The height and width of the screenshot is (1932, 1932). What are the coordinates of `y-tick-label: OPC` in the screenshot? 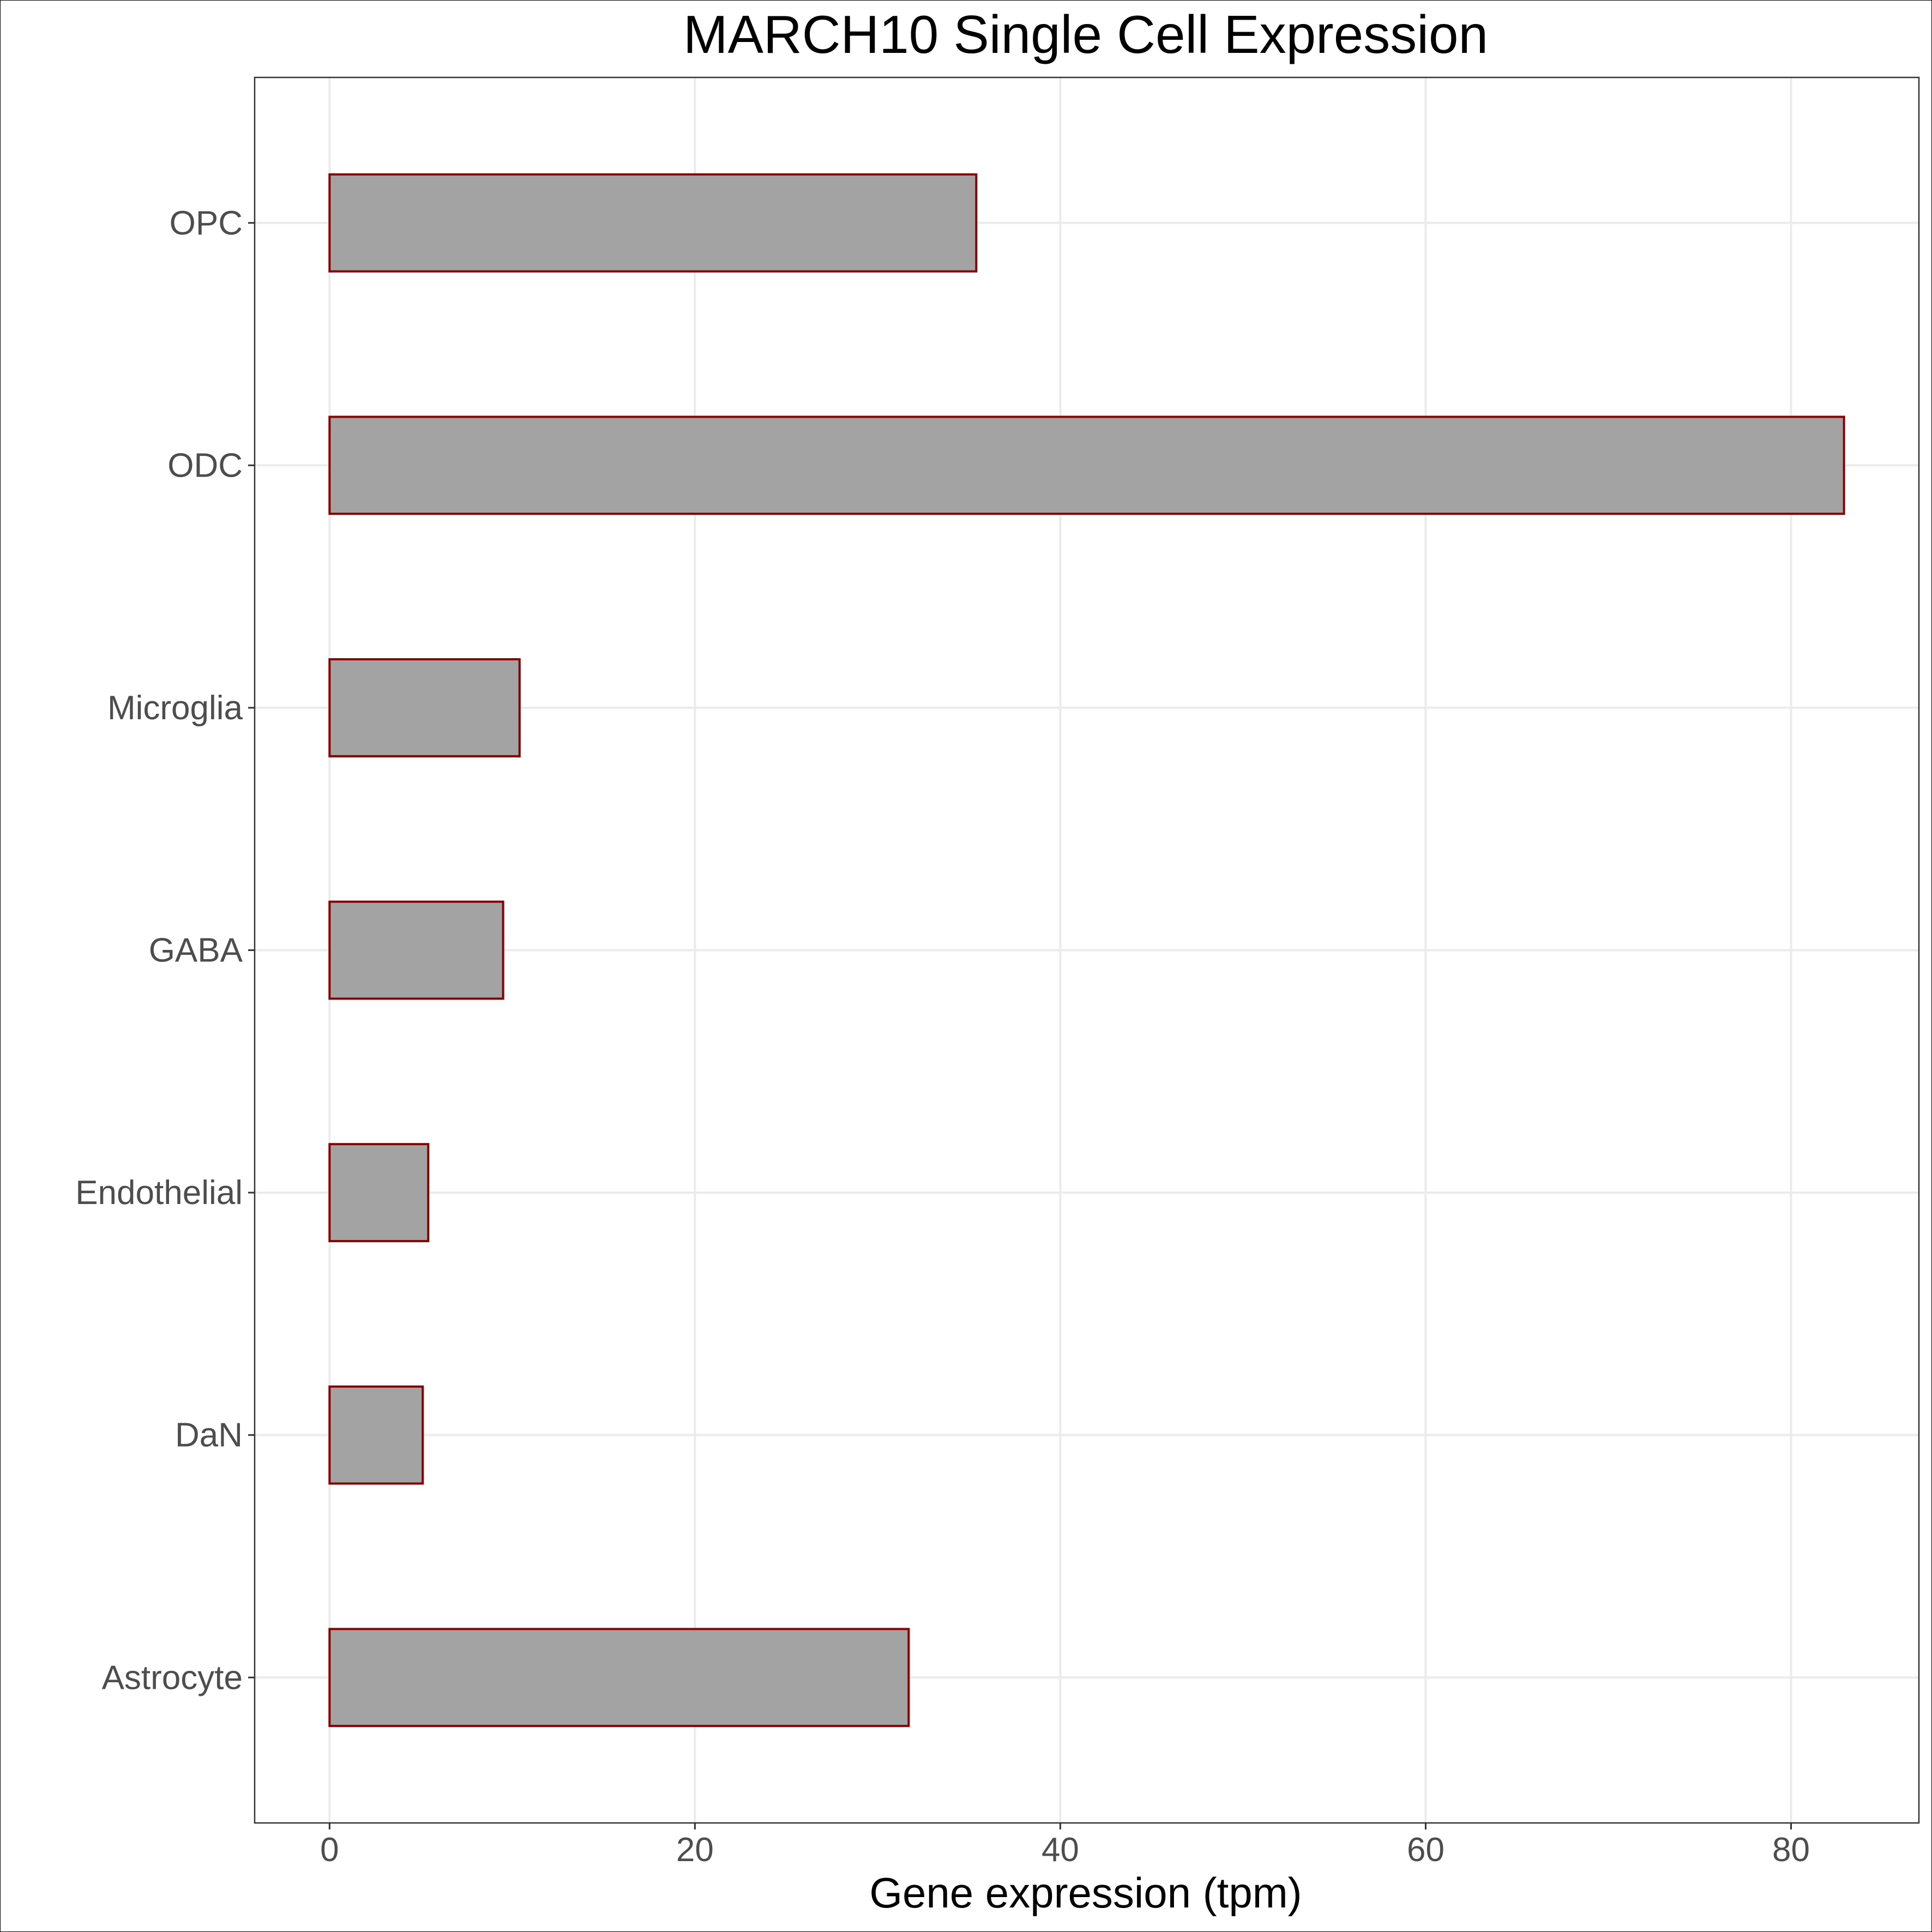 It's located at (206, 223).